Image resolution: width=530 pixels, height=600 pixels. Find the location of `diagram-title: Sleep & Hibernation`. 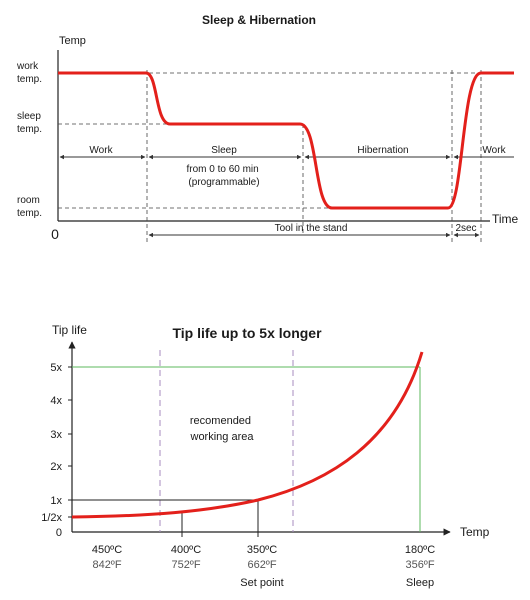

diagram-title: Sleep & Hibernation is located at coordinates (259, 20).